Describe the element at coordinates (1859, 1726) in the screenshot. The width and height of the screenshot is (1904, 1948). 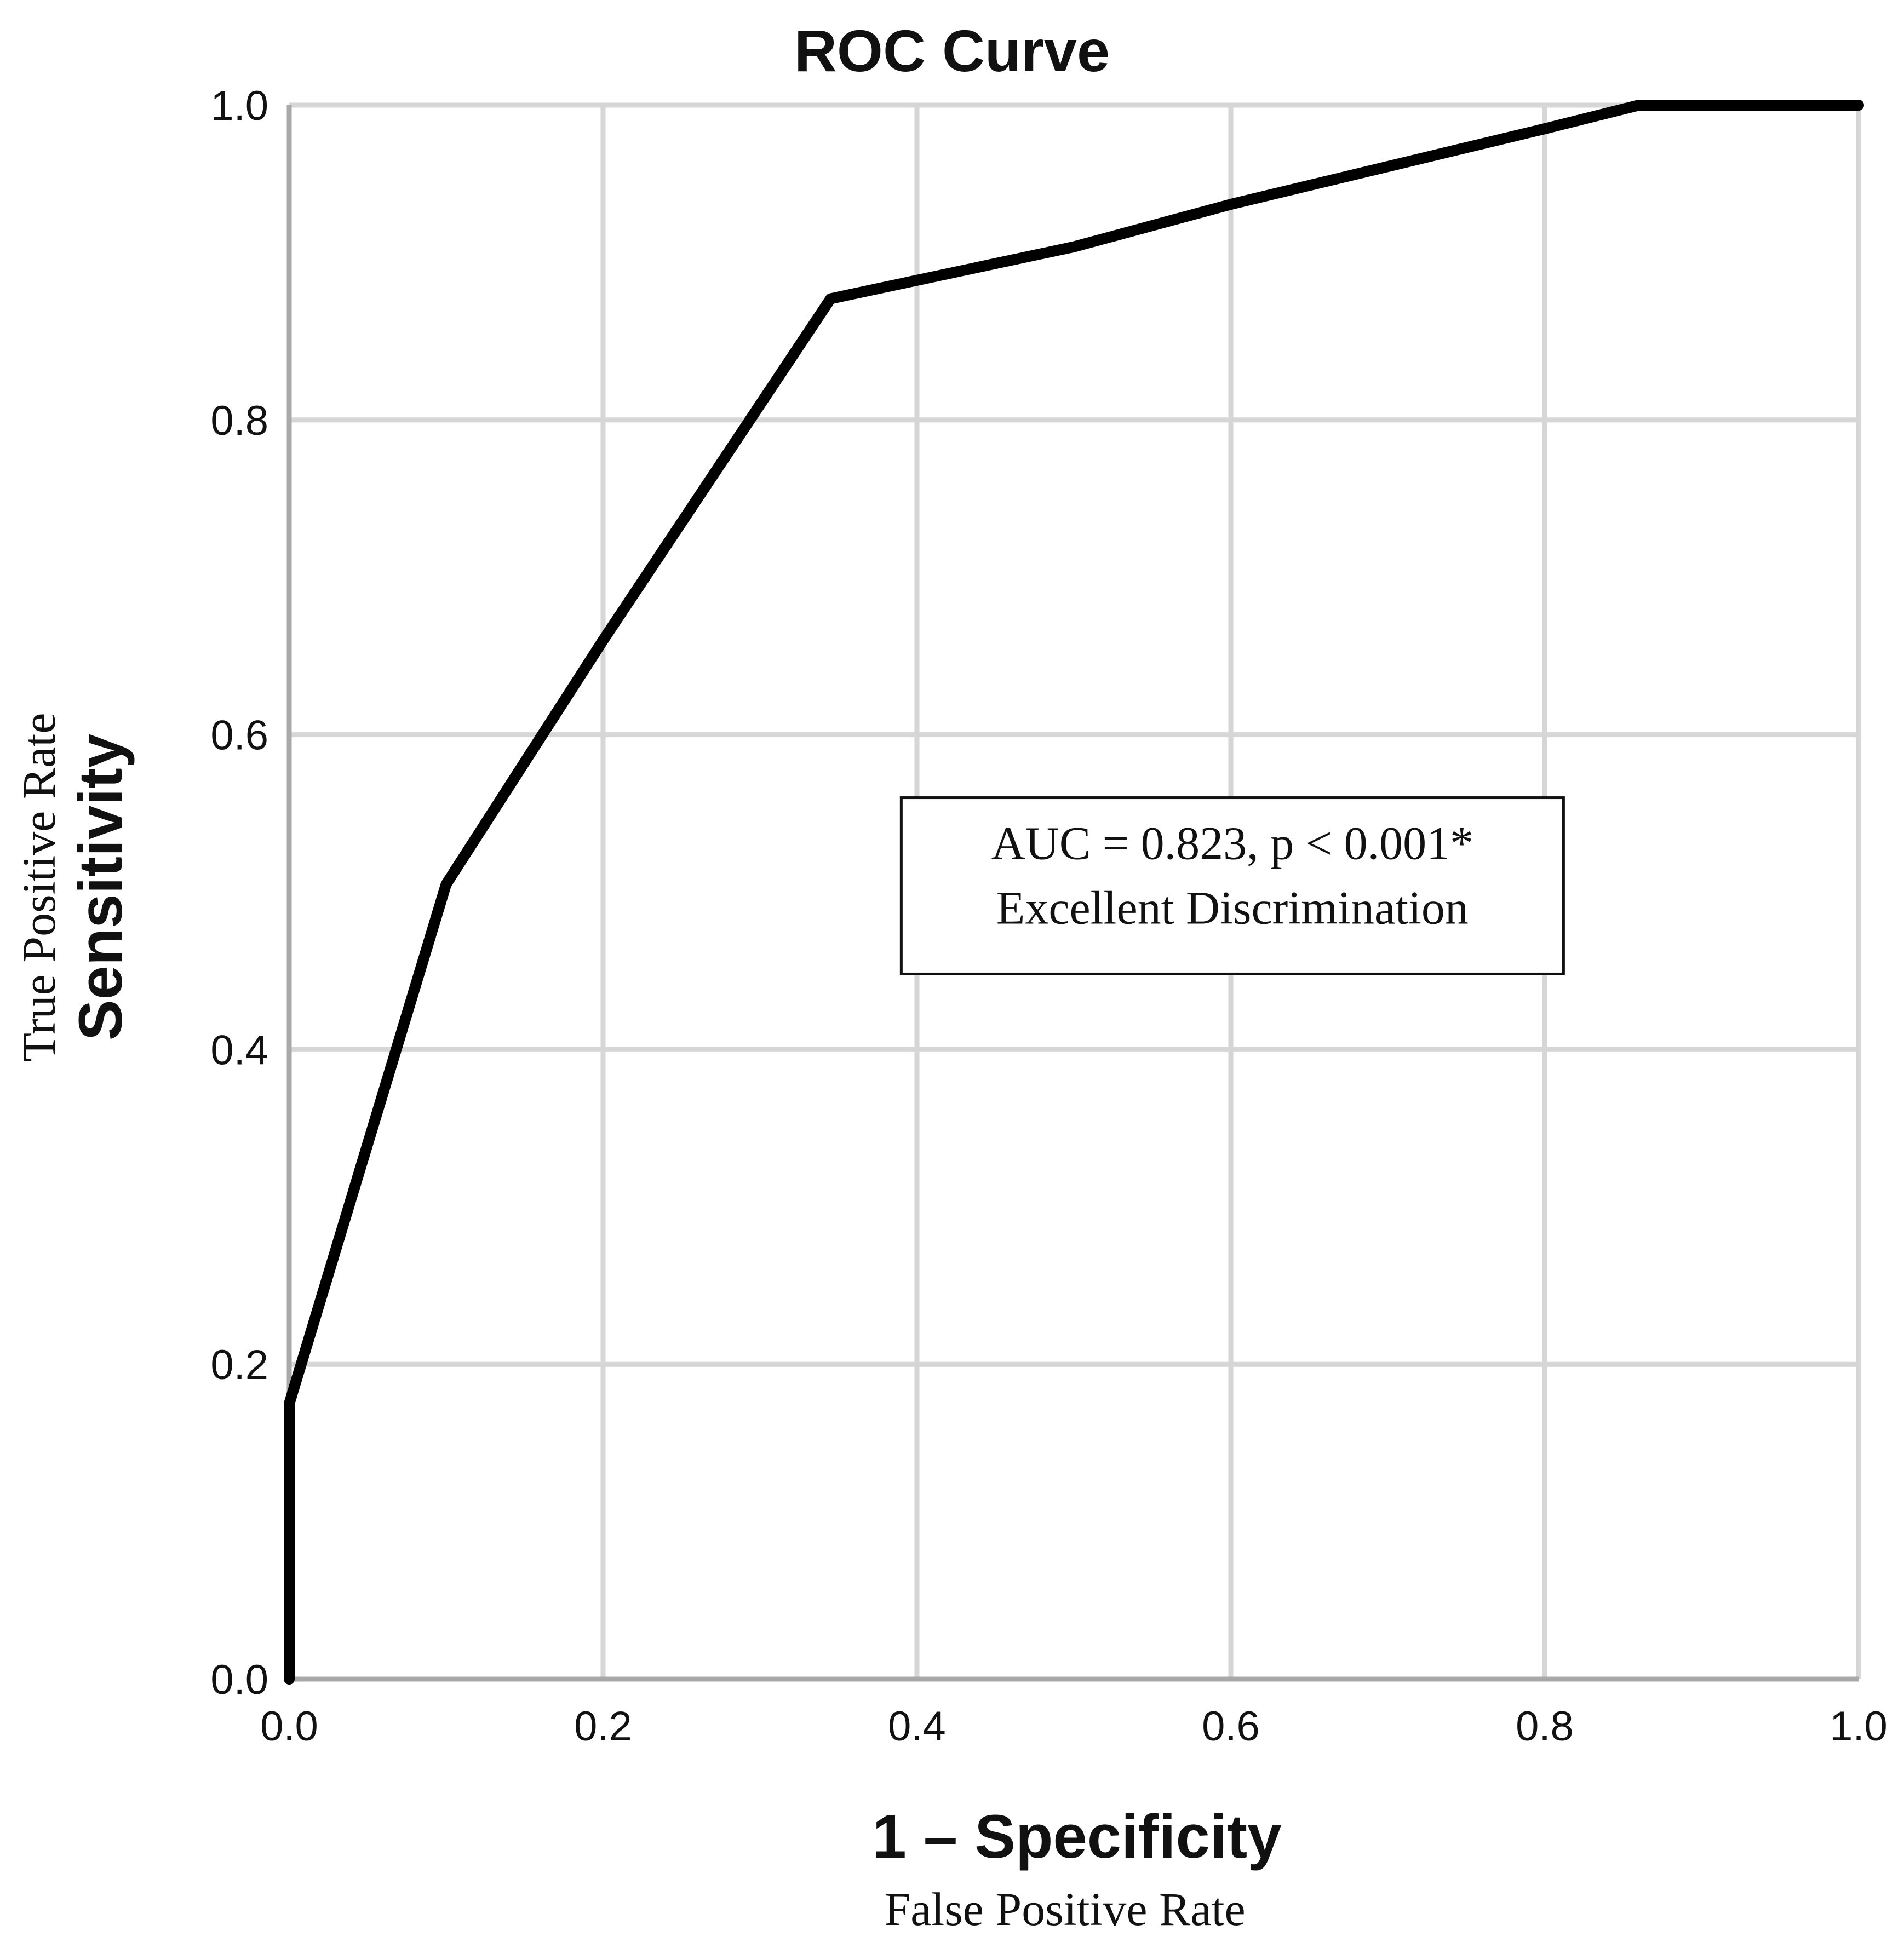
I see `x-tick-label-5: 1.0` at that location.